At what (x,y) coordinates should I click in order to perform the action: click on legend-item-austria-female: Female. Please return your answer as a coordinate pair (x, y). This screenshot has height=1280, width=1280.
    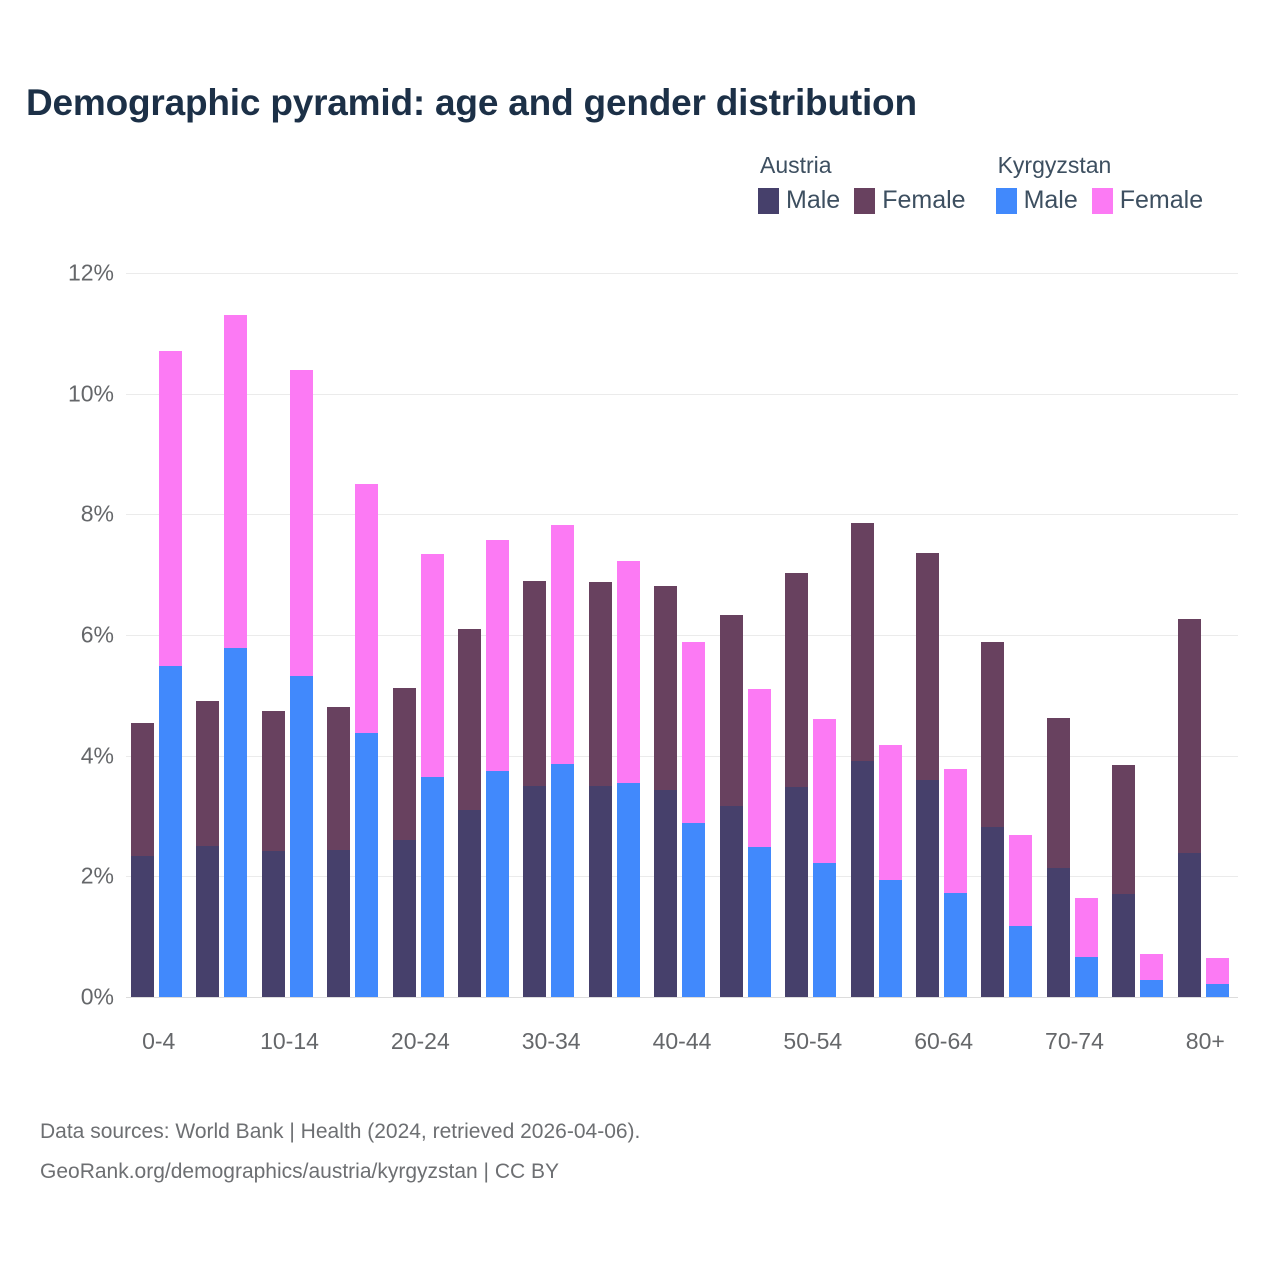
    Looking at the image, I should click on (910, 200).